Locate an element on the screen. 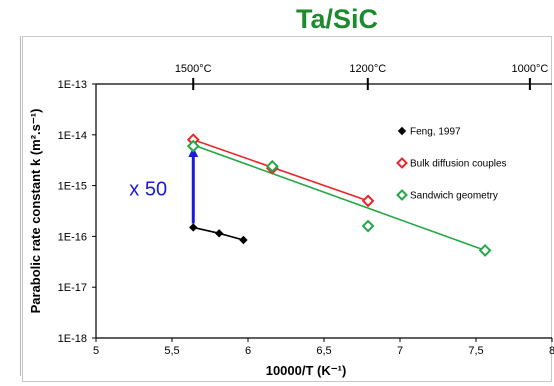 Image resolution: width=554 pixels, height=386 pixels. adjacent-panel-edge is located at coordinates (17, 206).